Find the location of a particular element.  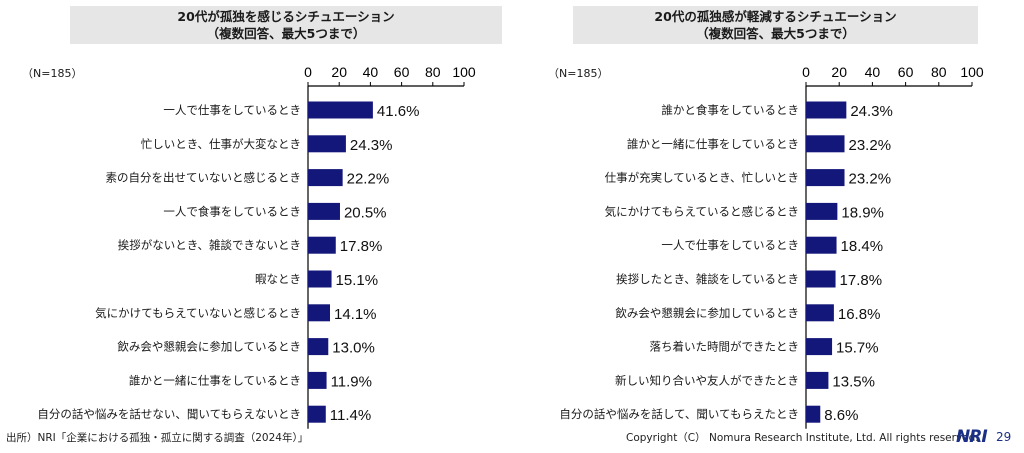

left-category-label: 素の自分を出せていないと感じるとき is located at coordinates (204, 178).